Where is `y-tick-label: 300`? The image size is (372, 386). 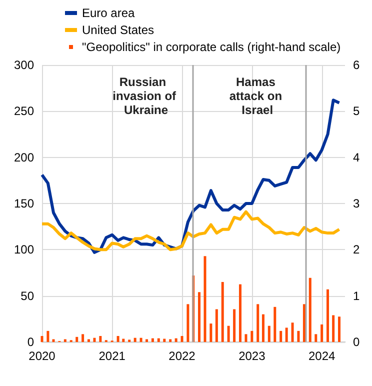
y-tick-label: 300 is located at coordinates (24, 65).